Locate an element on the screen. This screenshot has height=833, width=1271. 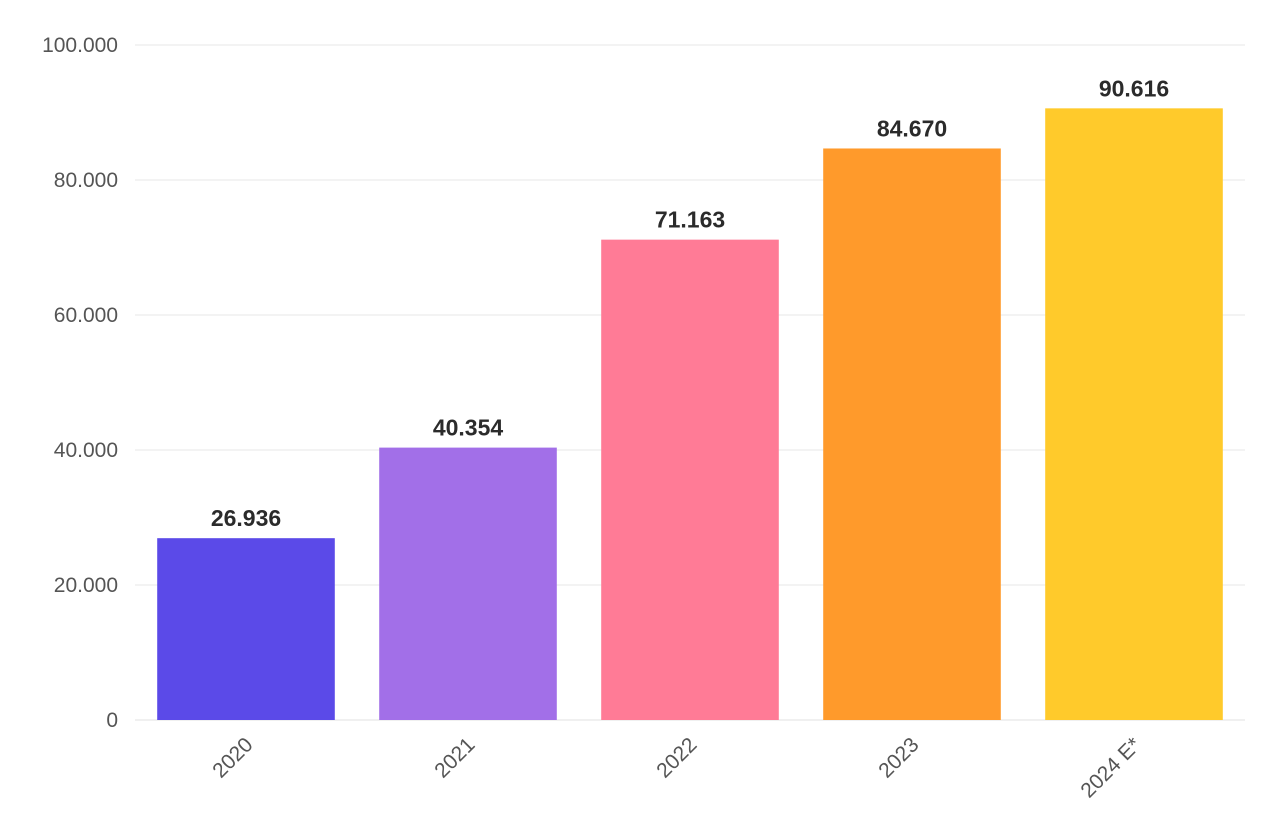
data-label: 90.616 is located at coordinates (1134, 88).